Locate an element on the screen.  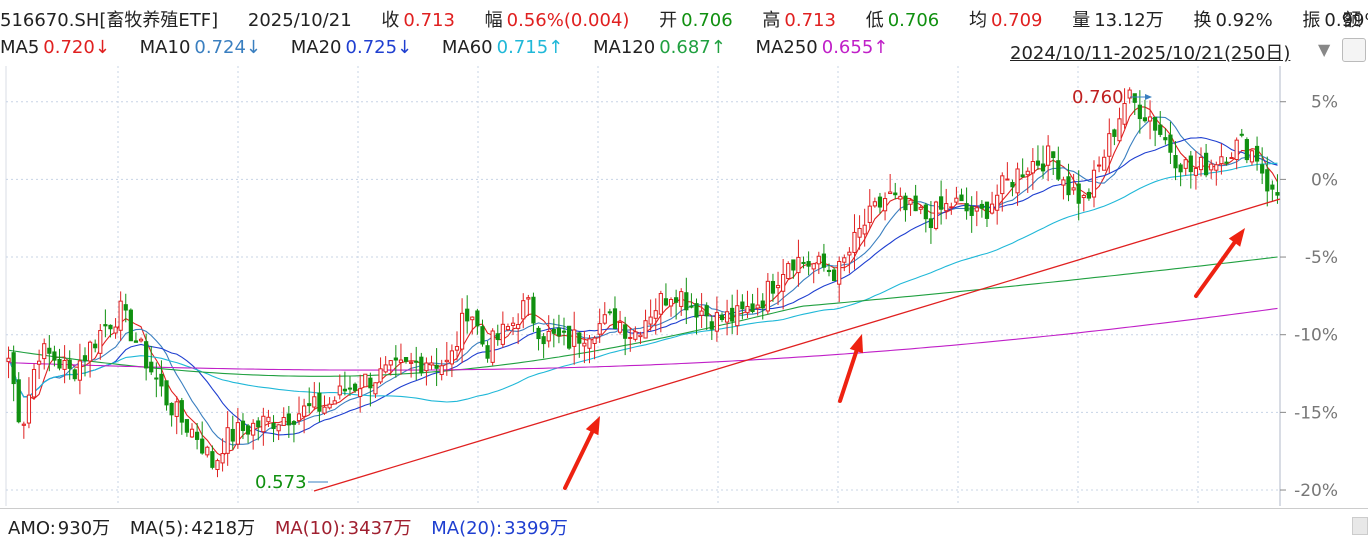
open-value: 0.706 is located at coordinates (707, 20).